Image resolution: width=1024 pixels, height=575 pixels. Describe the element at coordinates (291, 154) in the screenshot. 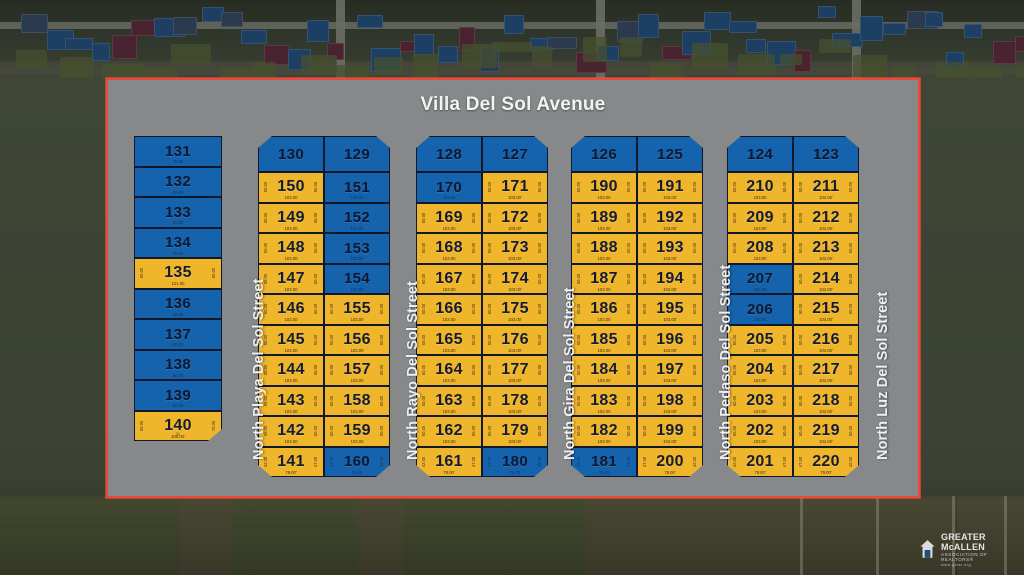

I see `lot-130: 130` at that location.